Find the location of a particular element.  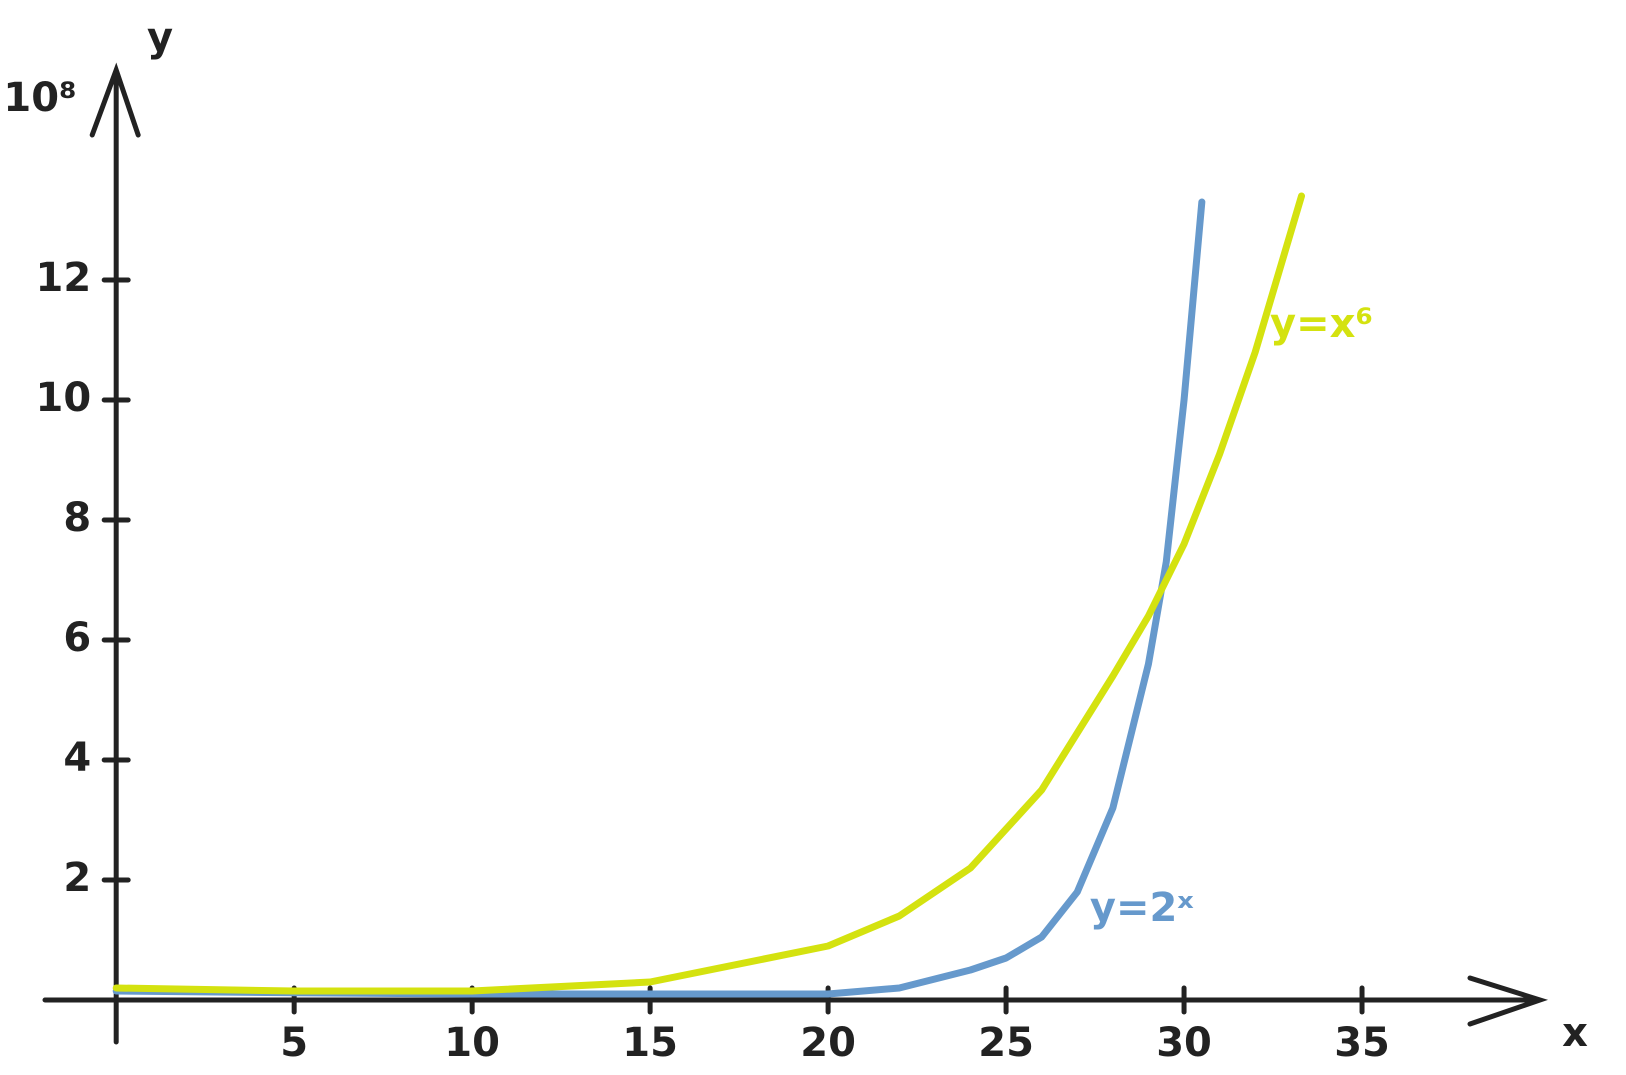

x-tick-label: 35 is located at coordinates (1362, 1043).